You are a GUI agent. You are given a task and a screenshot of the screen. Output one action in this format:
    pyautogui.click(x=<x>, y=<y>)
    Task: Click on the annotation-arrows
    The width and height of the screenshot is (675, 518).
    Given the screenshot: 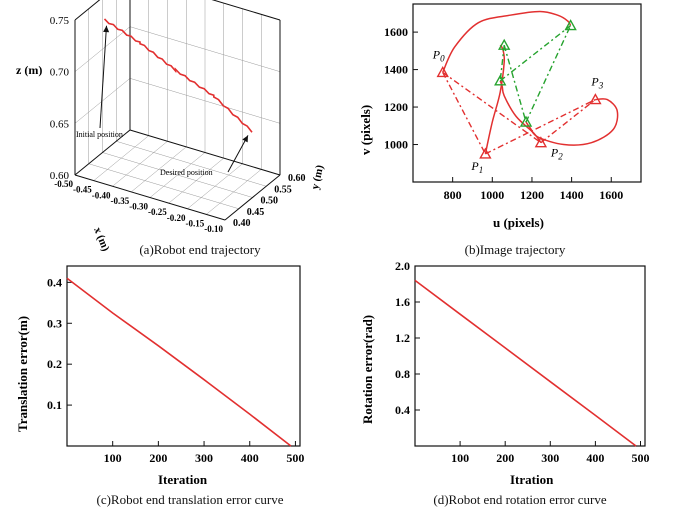 What is the action you would take?
    pyautogui.click(x=174, y=99)
    